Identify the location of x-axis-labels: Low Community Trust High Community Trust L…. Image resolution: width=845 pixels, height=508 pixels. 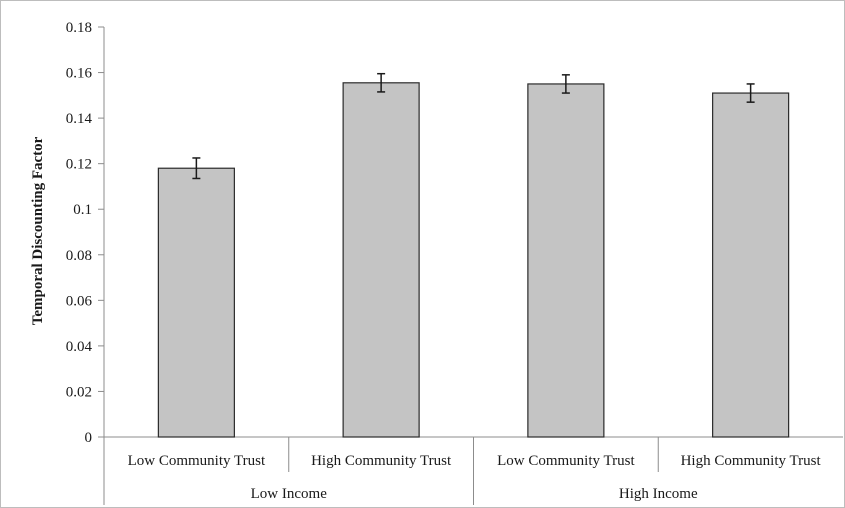
(475, 477).